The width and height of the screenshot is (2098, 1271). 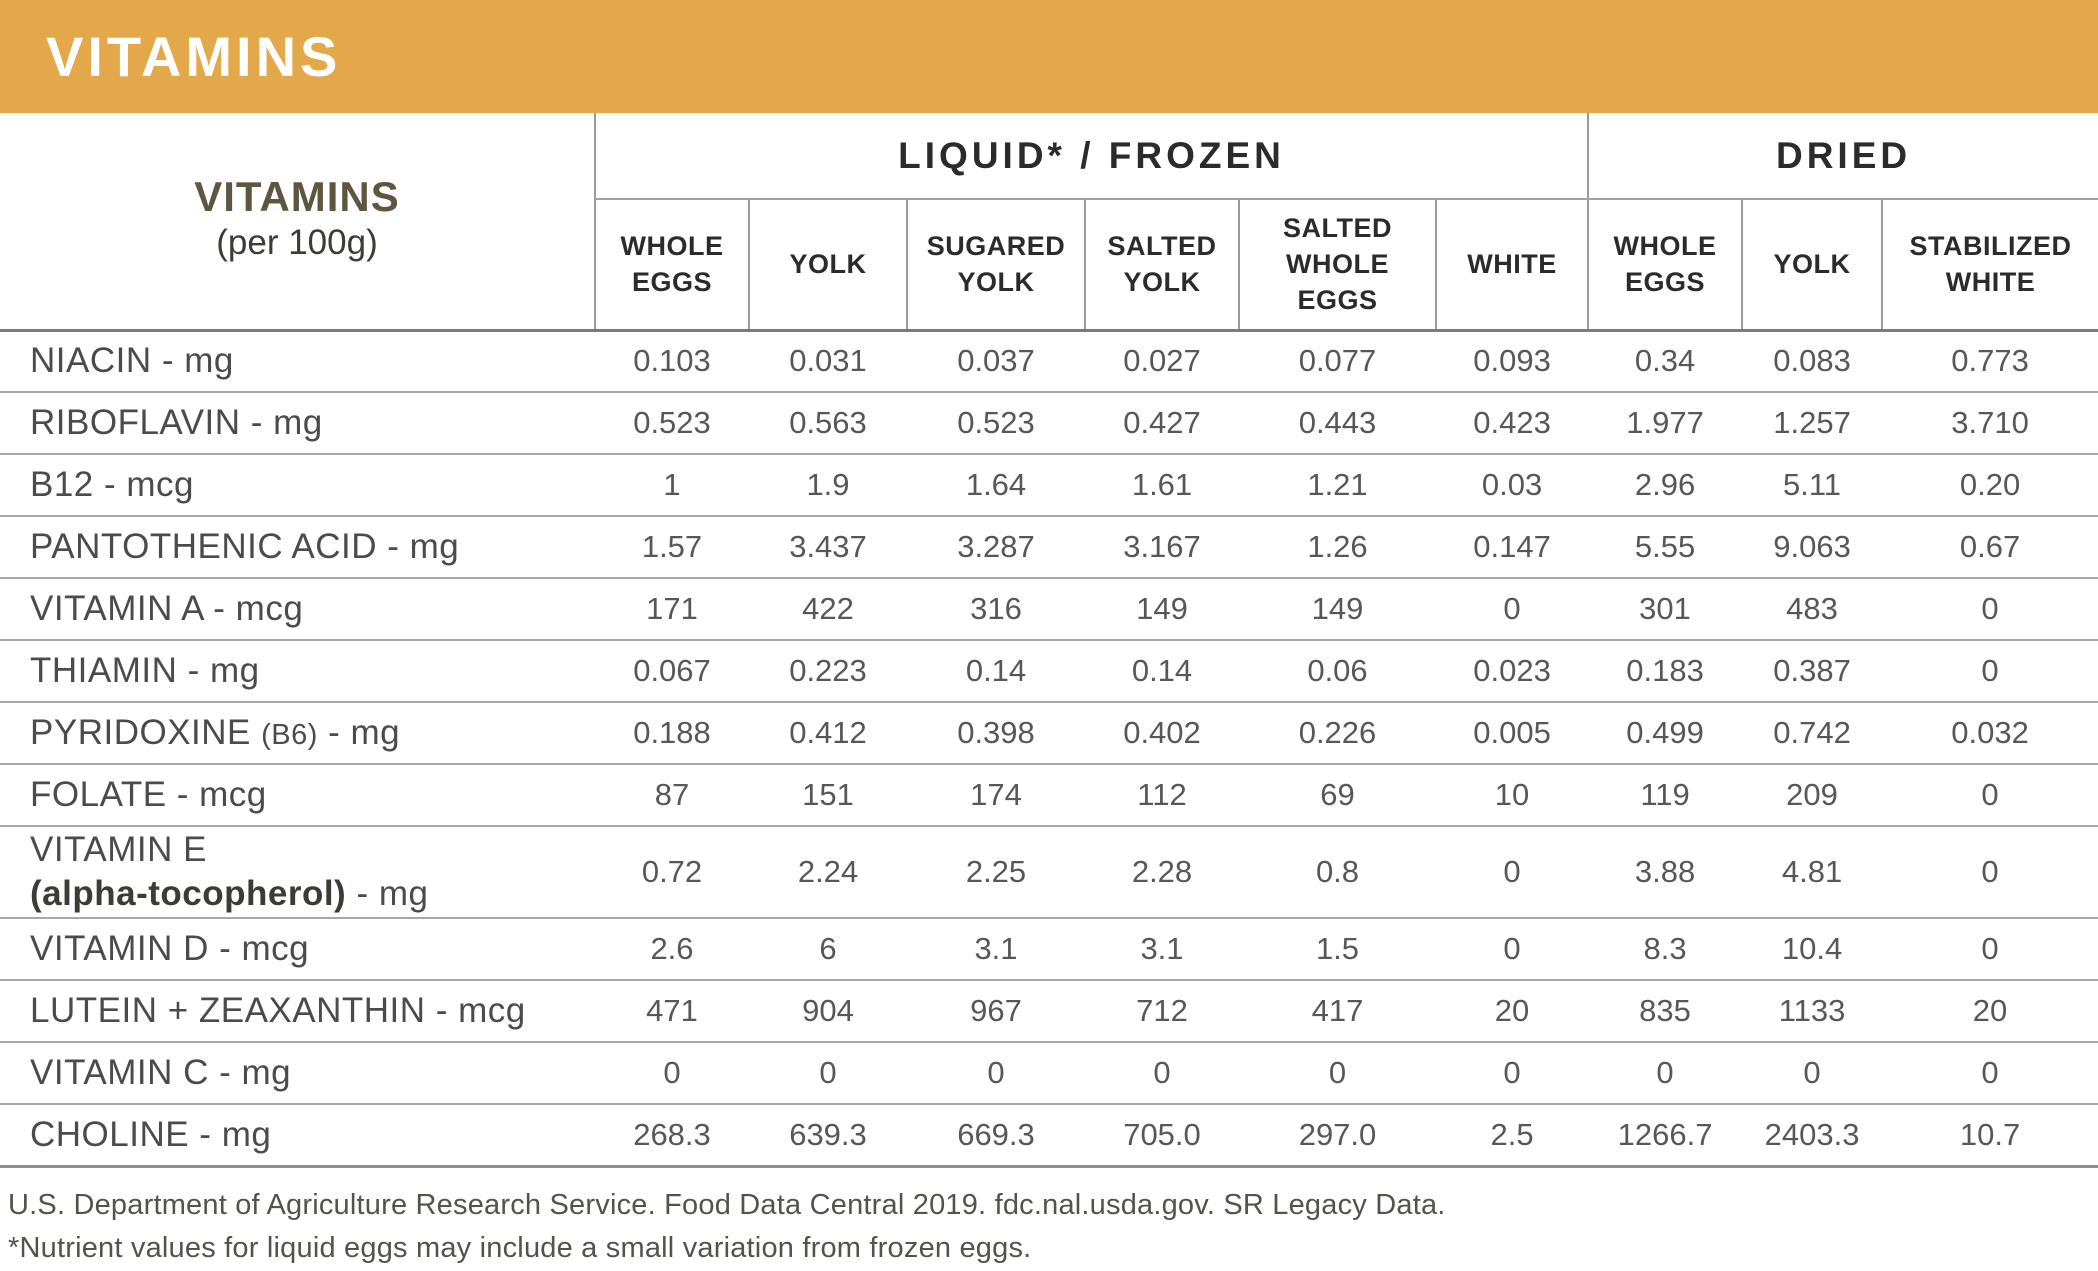 I want to click on value-cell: 174, so click(x=996, y=795).